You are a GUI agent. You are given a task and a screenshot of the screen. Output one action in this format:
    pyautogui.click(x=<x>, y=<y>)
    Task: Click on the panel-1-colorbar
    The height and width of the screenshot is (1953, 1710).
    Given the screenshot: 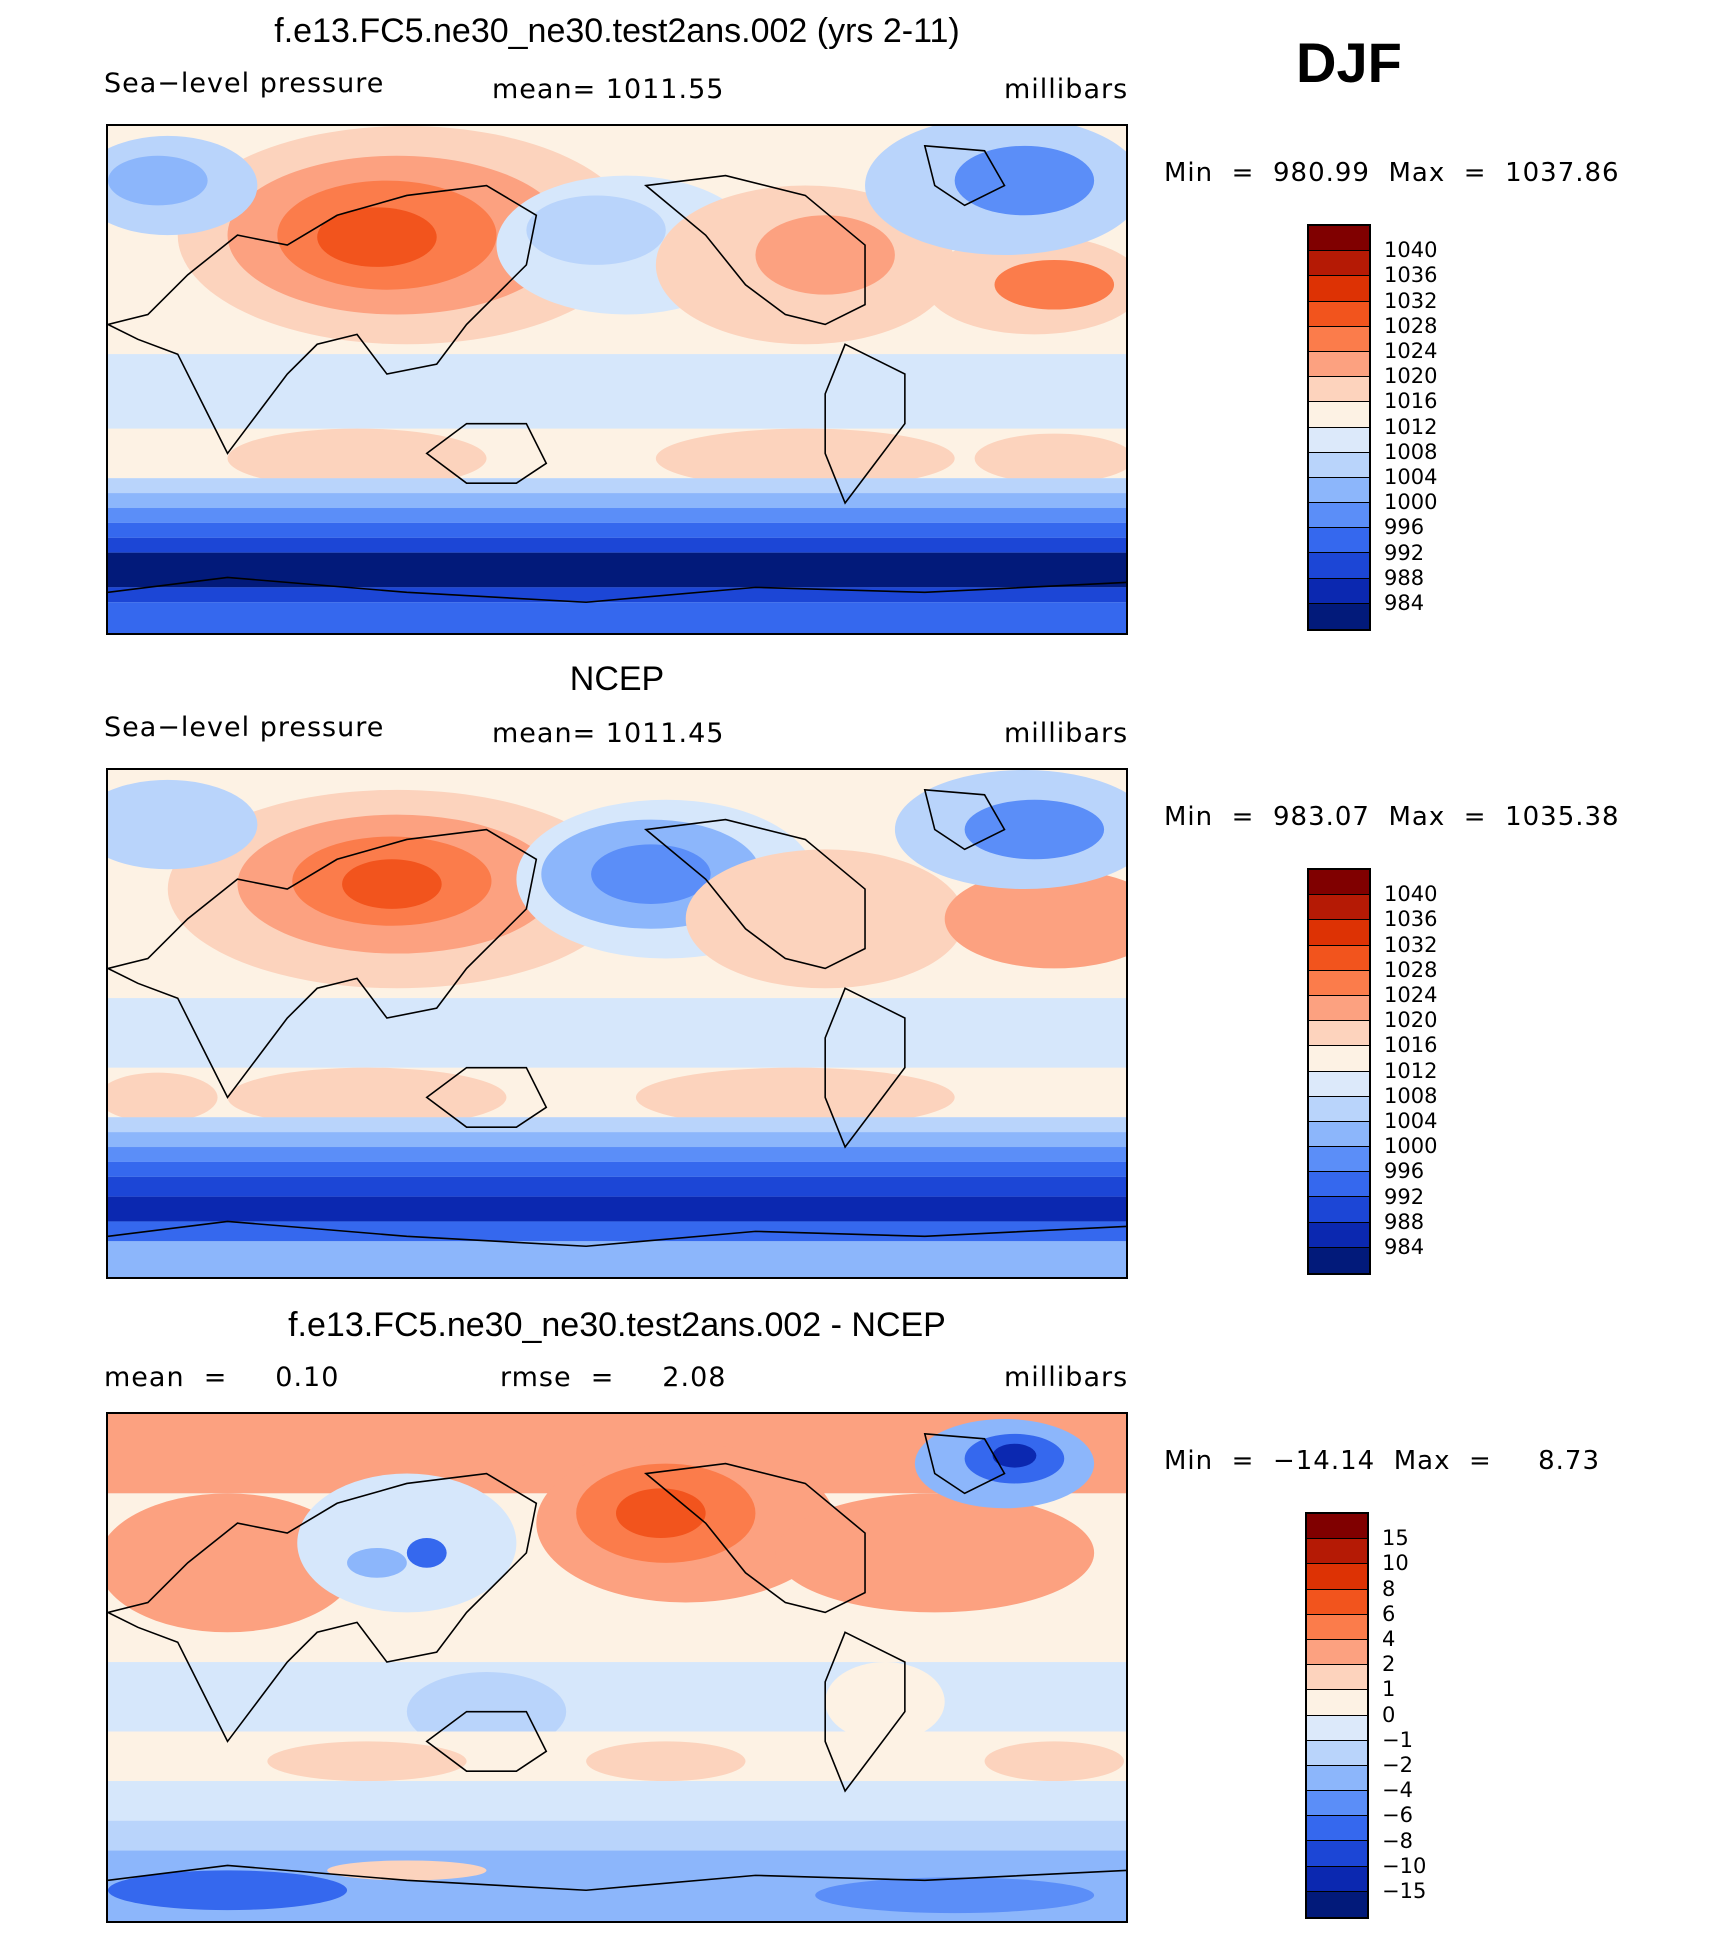 What is the action you would take?
    pyautogui.click(x=1339, y=427)
    